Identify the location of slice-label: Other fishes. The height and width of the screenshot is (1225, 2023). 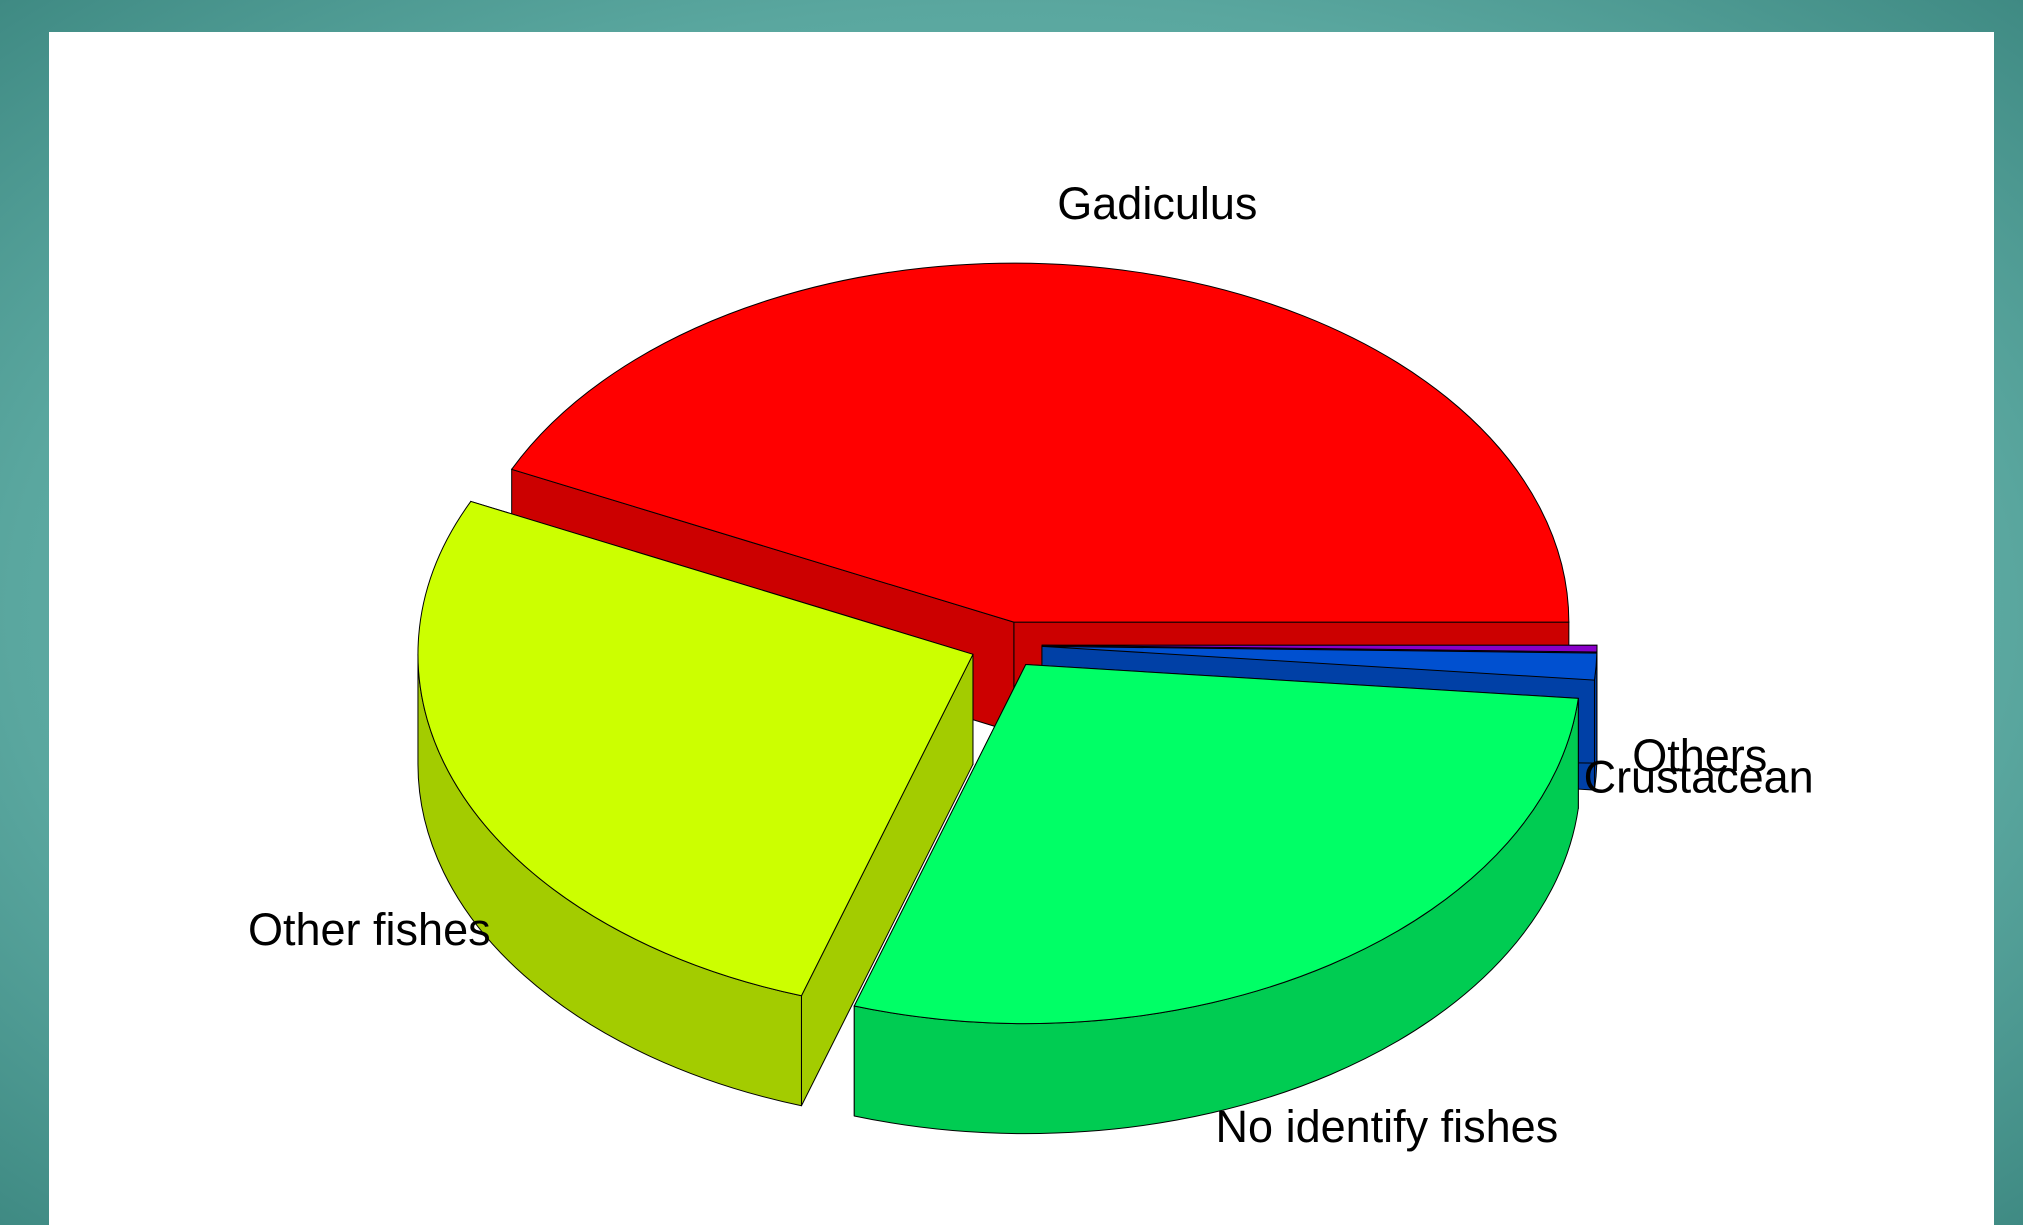
(369, 929).